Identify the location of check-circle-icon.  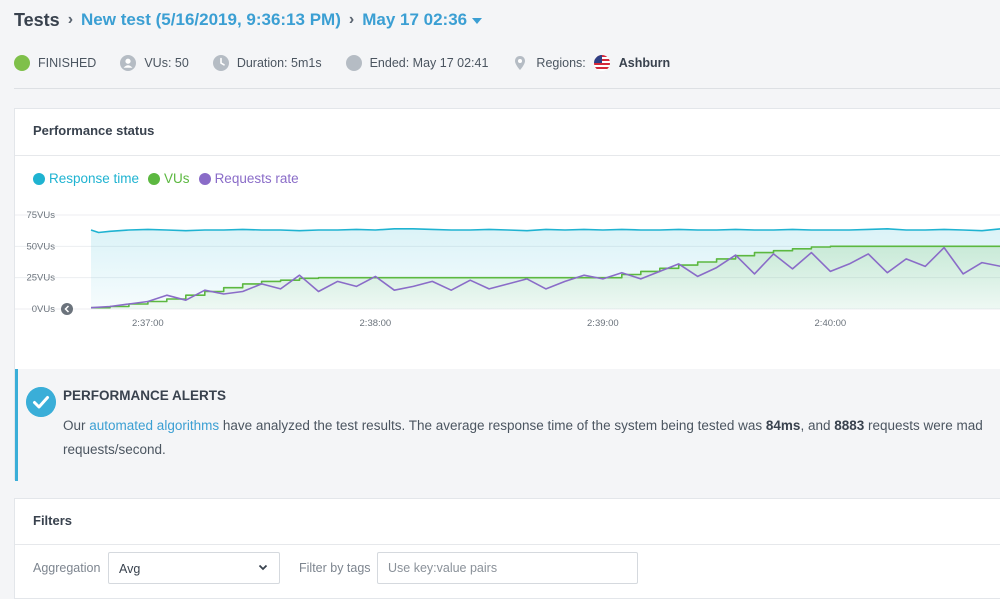
(41, 402).